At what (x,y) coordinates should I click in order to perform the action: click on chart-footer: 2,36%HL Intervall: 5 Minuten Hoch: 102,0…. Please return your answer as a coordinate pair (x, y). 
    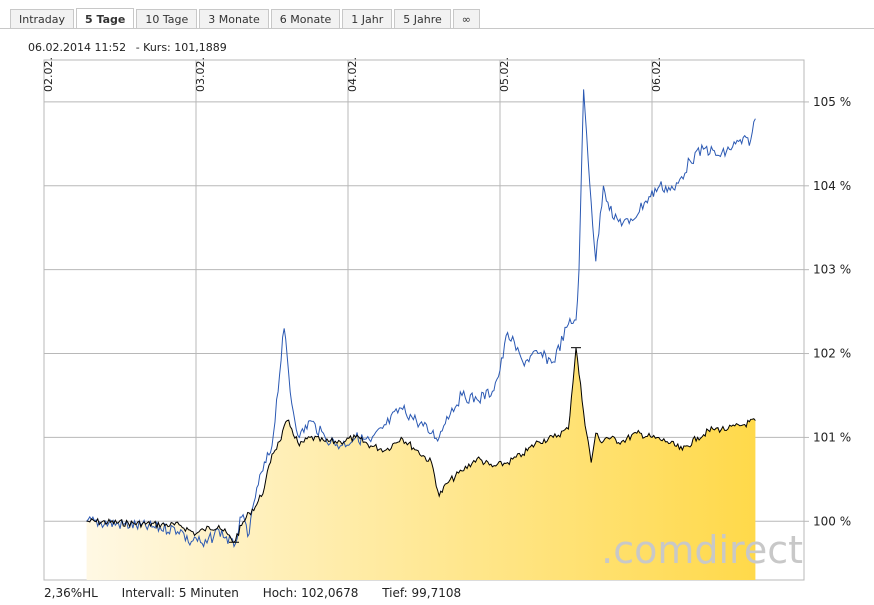
    Looking at the image, I should click on (262, 593).